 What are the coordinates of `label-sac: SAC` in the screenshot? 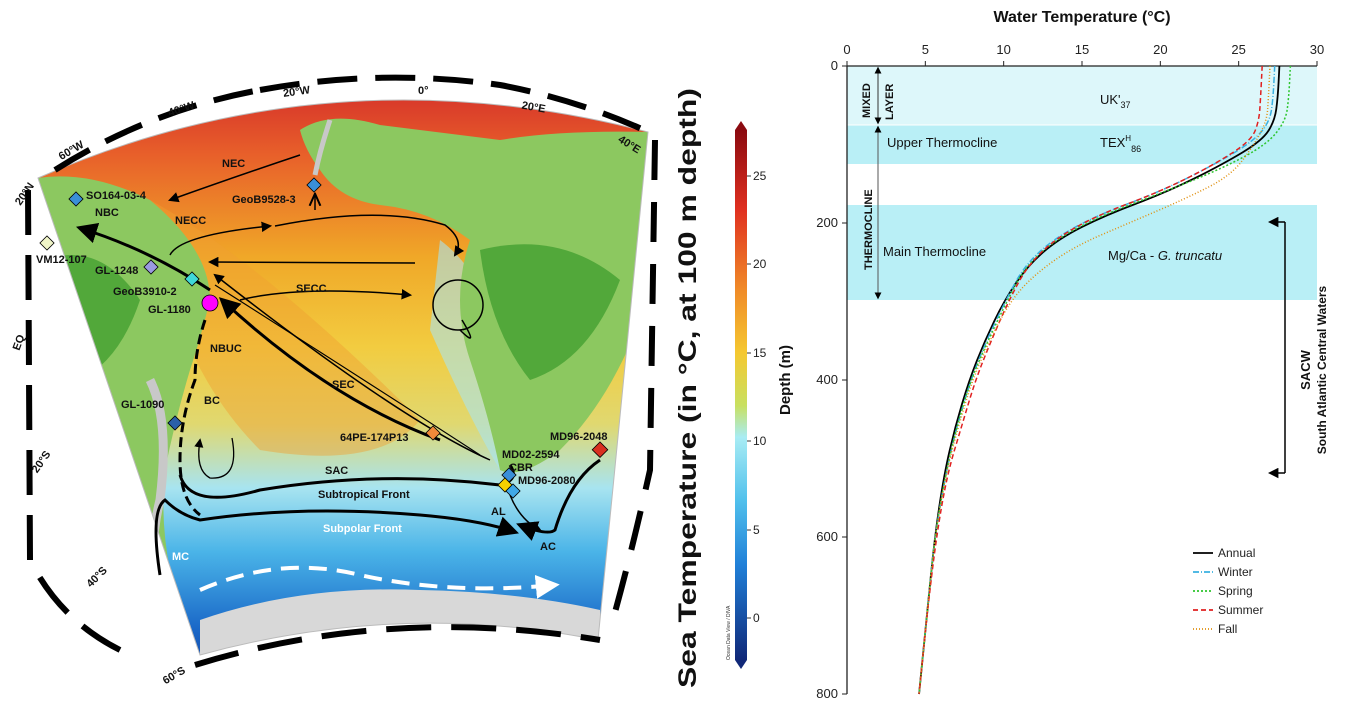 It's located at (336, 471).